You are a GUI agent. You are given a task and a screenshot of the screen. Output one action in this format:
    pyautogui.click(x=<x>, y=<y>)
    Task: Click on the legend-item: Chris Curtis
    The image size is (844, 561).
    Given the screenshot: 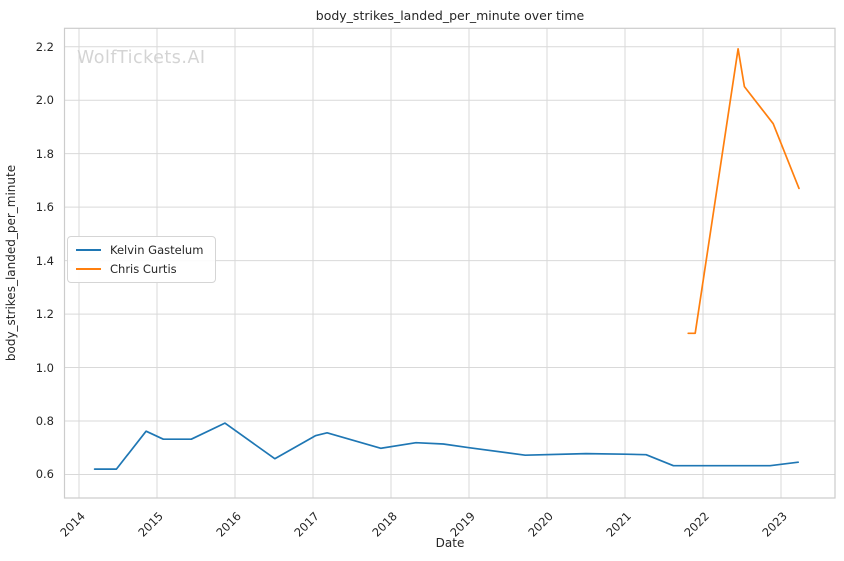 What is the action you would take?
    pyautogui.click(x=139, y=269)
    